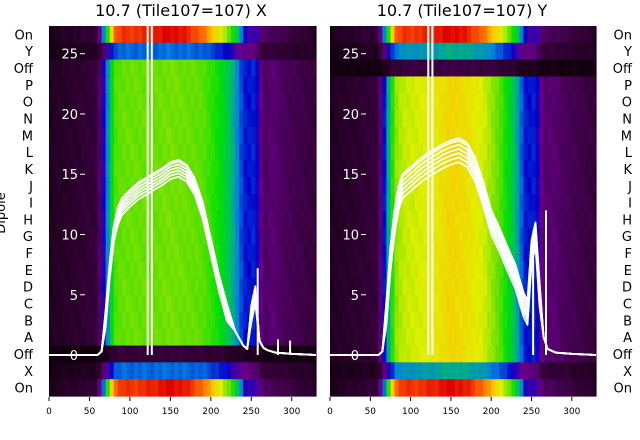  What do you see at coordinates (28, 103) in the screenshot?
I see `row-label: O` at bounding box center [28, 103].